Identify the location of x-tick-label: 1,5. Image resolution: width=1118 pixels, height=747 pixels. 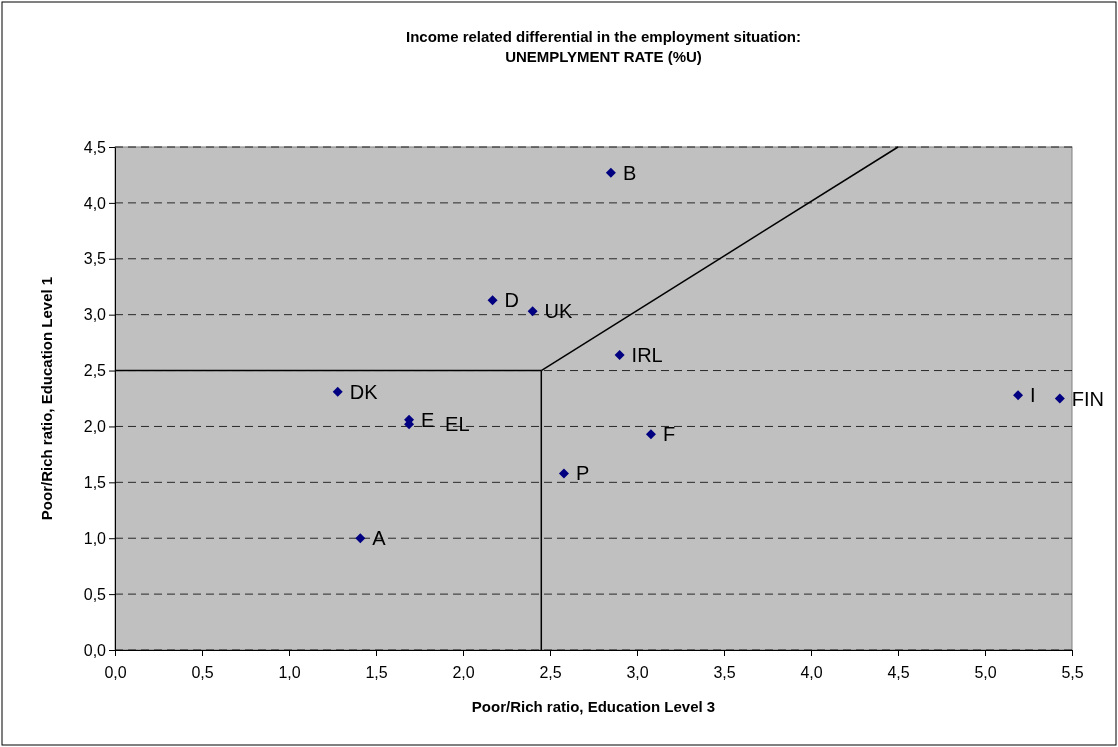
(376, 673).